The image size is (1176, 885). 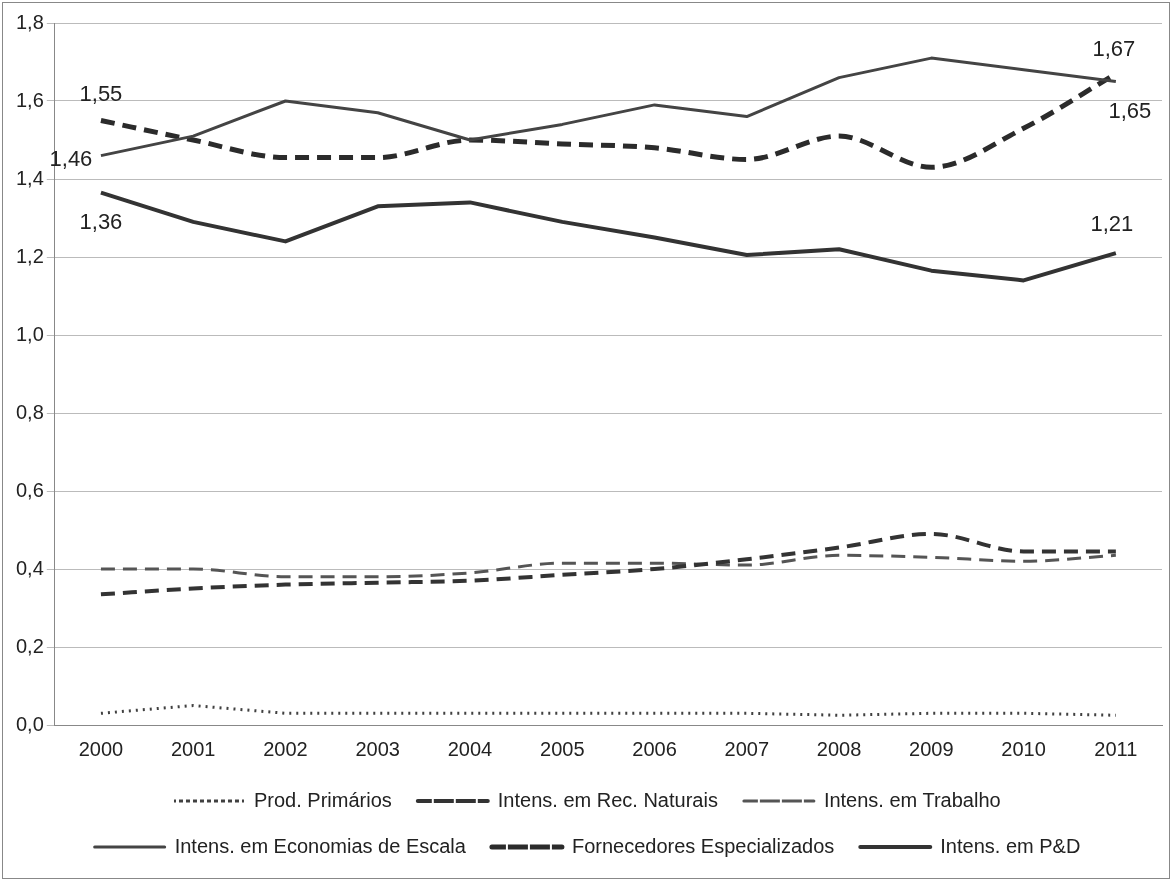 I want to click on y-tick-label: 1,6, so click(x=29, y=99).